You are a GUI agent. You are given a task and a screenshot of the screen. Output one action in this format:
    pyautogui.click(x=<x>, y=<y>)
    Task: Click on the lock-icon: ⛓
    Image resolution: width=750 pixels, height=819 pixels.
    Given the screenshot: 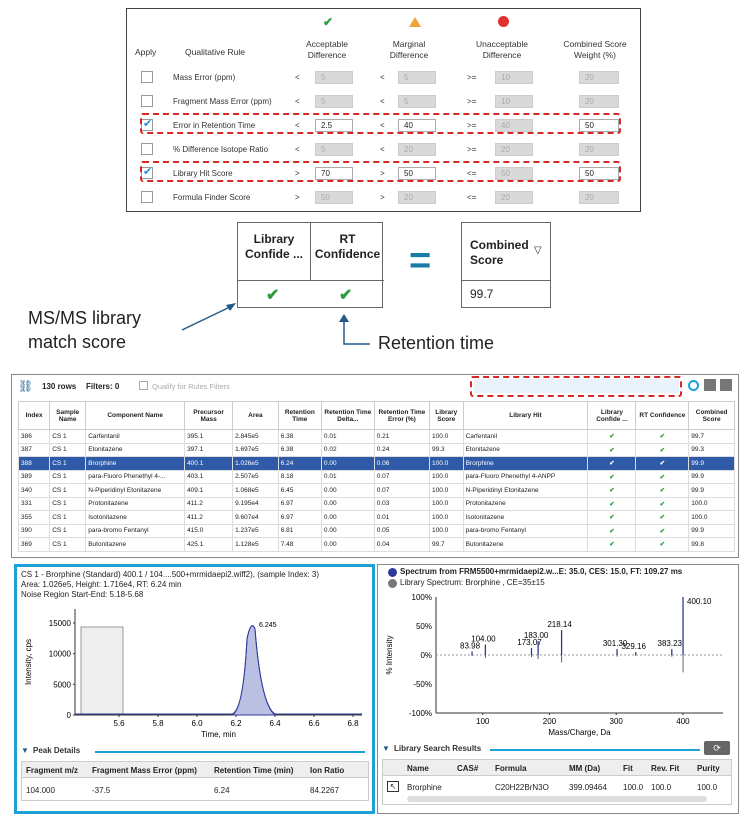 What is the action you would take?
    pyautogui.click(x=26, y=386)
    